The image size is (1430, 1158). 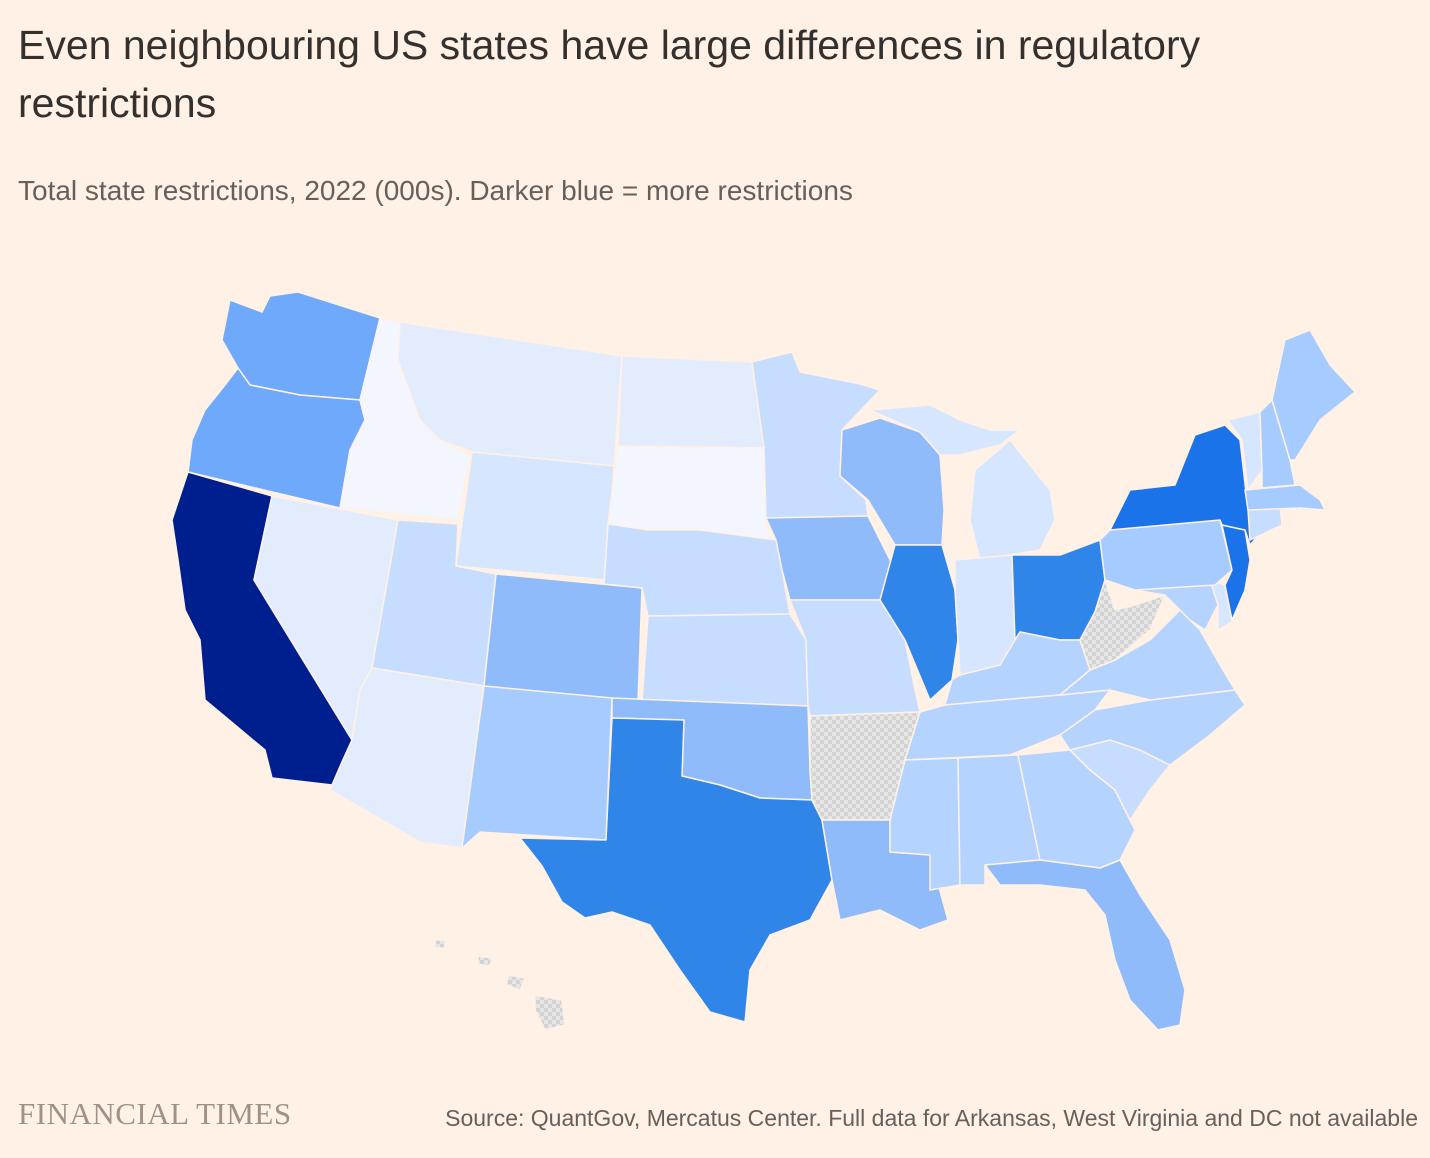 What do you see at coordinates (691, 402) in the screenshot?
I see `state-nd` at bounding box center [691, 402].